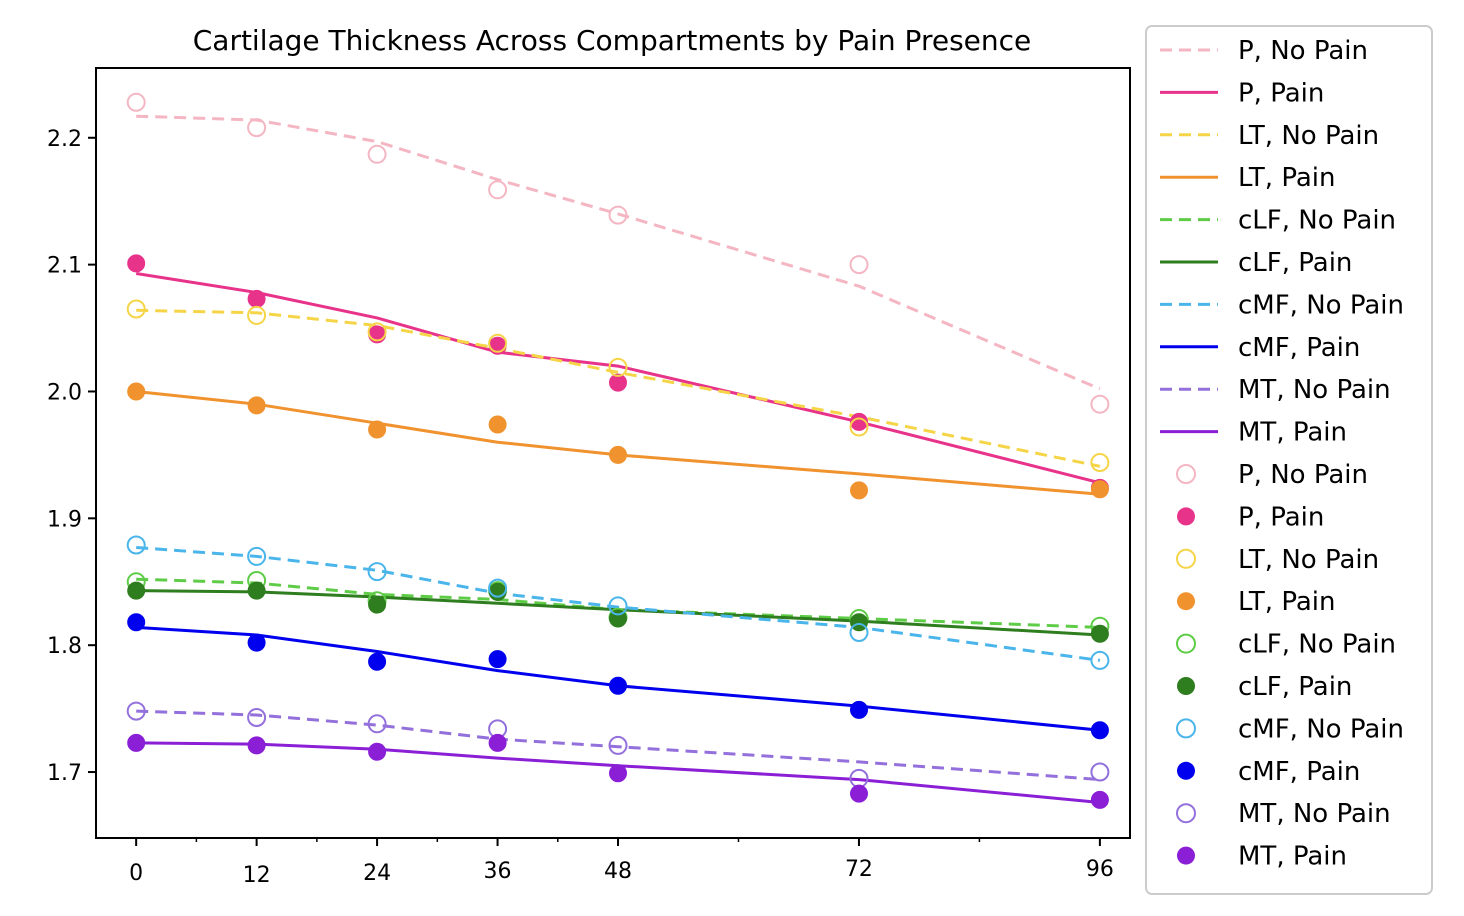  Describe the element at coordinates (136, 742) in the screenshot. I see `point-mt-pain-x0` at that location.